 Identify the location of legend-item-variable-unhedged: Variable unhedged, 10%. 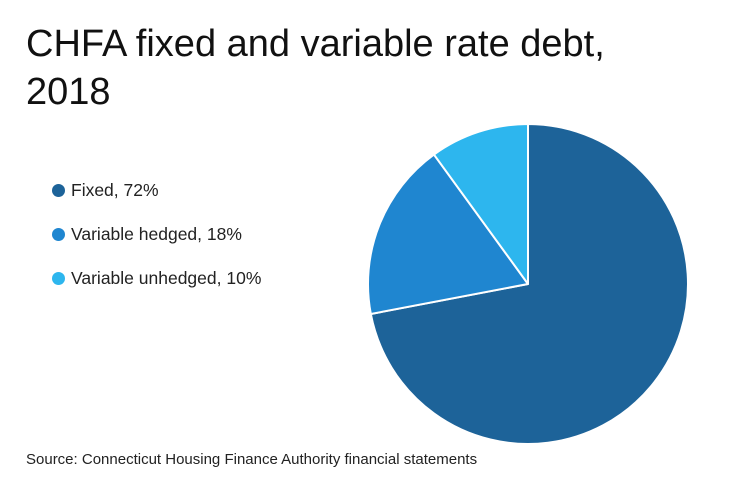
(156, 278).